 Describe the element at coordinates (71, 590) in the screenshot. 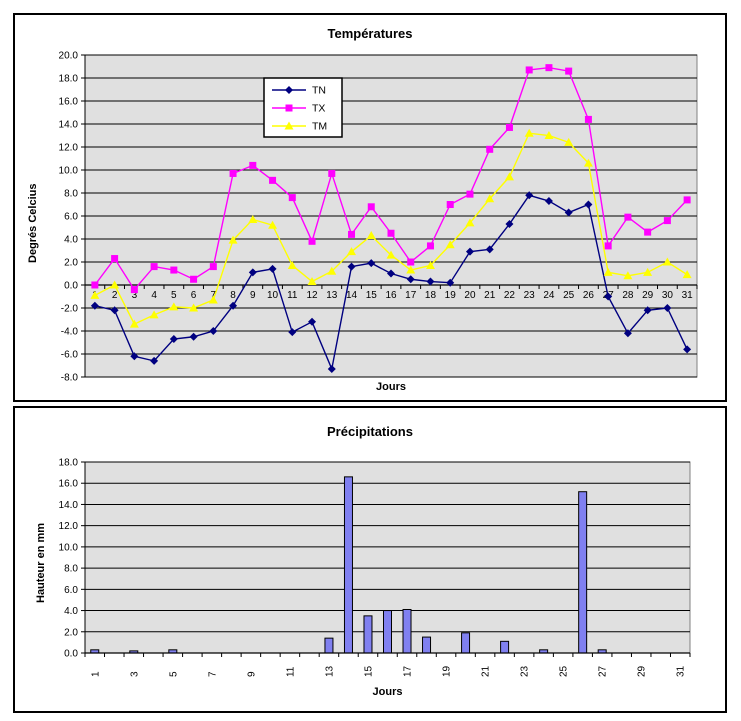

I see `y-tick-label: 6.0` at that location.